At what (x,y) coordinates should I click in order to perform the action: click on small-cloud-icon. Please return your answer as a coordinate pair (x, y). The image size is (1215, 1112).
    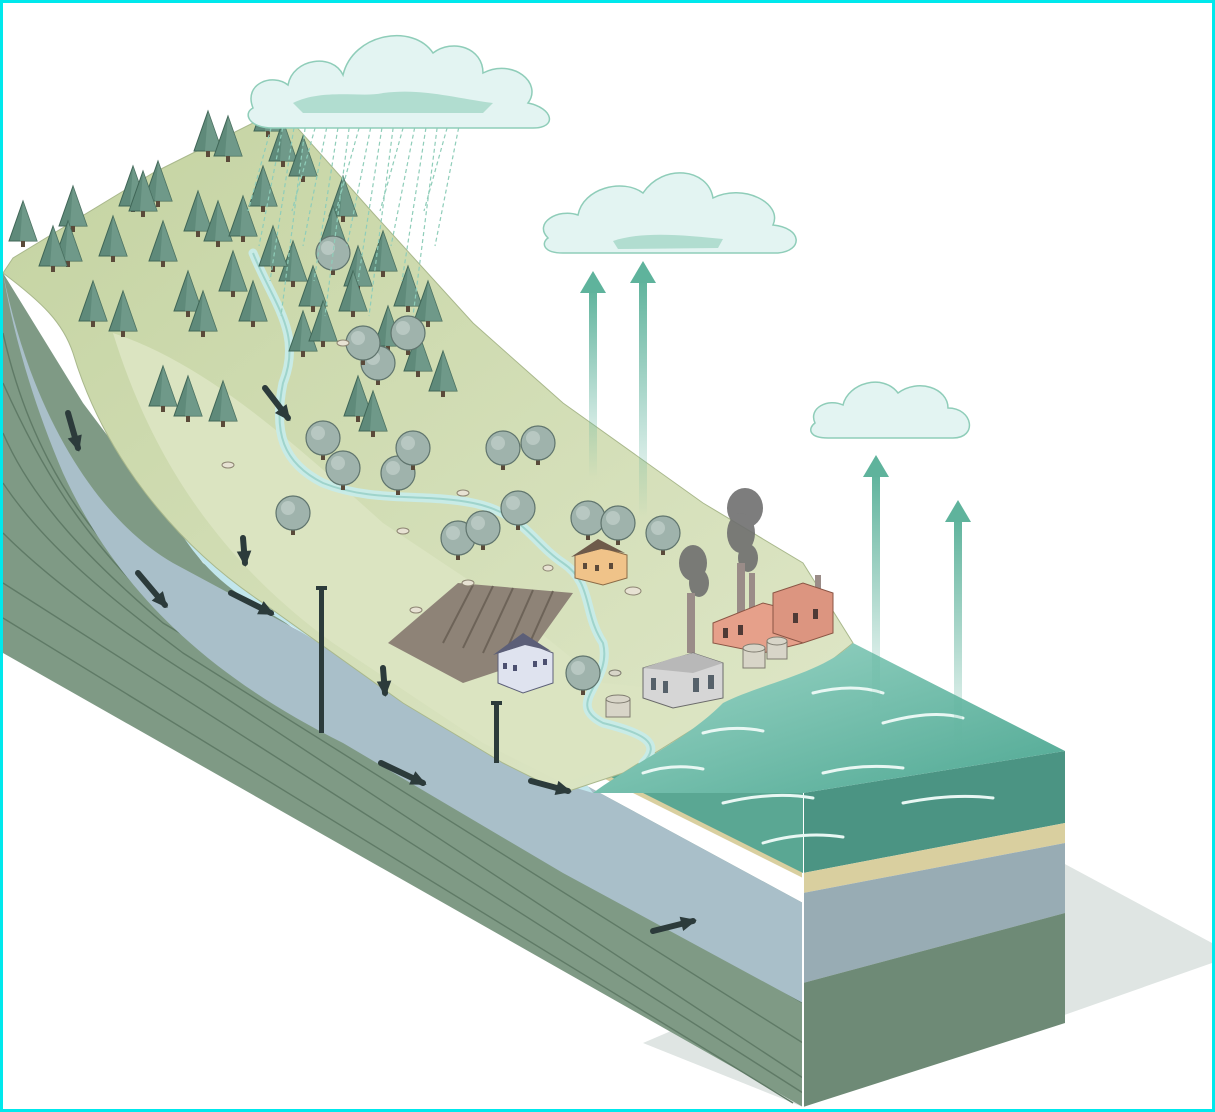
    Looking at the image, I should click on (890, 410).